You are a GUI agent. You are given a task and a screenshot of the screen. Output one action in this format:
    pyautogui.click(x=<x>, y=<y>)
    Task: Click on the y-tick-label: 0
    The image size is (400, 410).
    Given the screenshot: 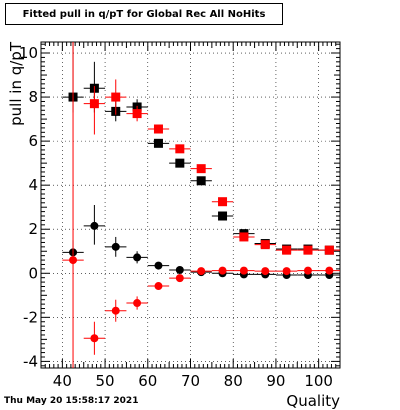 What is the action you would take?
    pyautogui.click(x=33, y=273)
    